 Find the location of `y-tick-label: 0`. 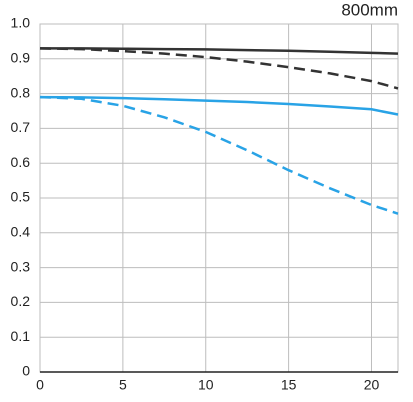

y-tick-label: 0 is located at coordinates (26, 371).